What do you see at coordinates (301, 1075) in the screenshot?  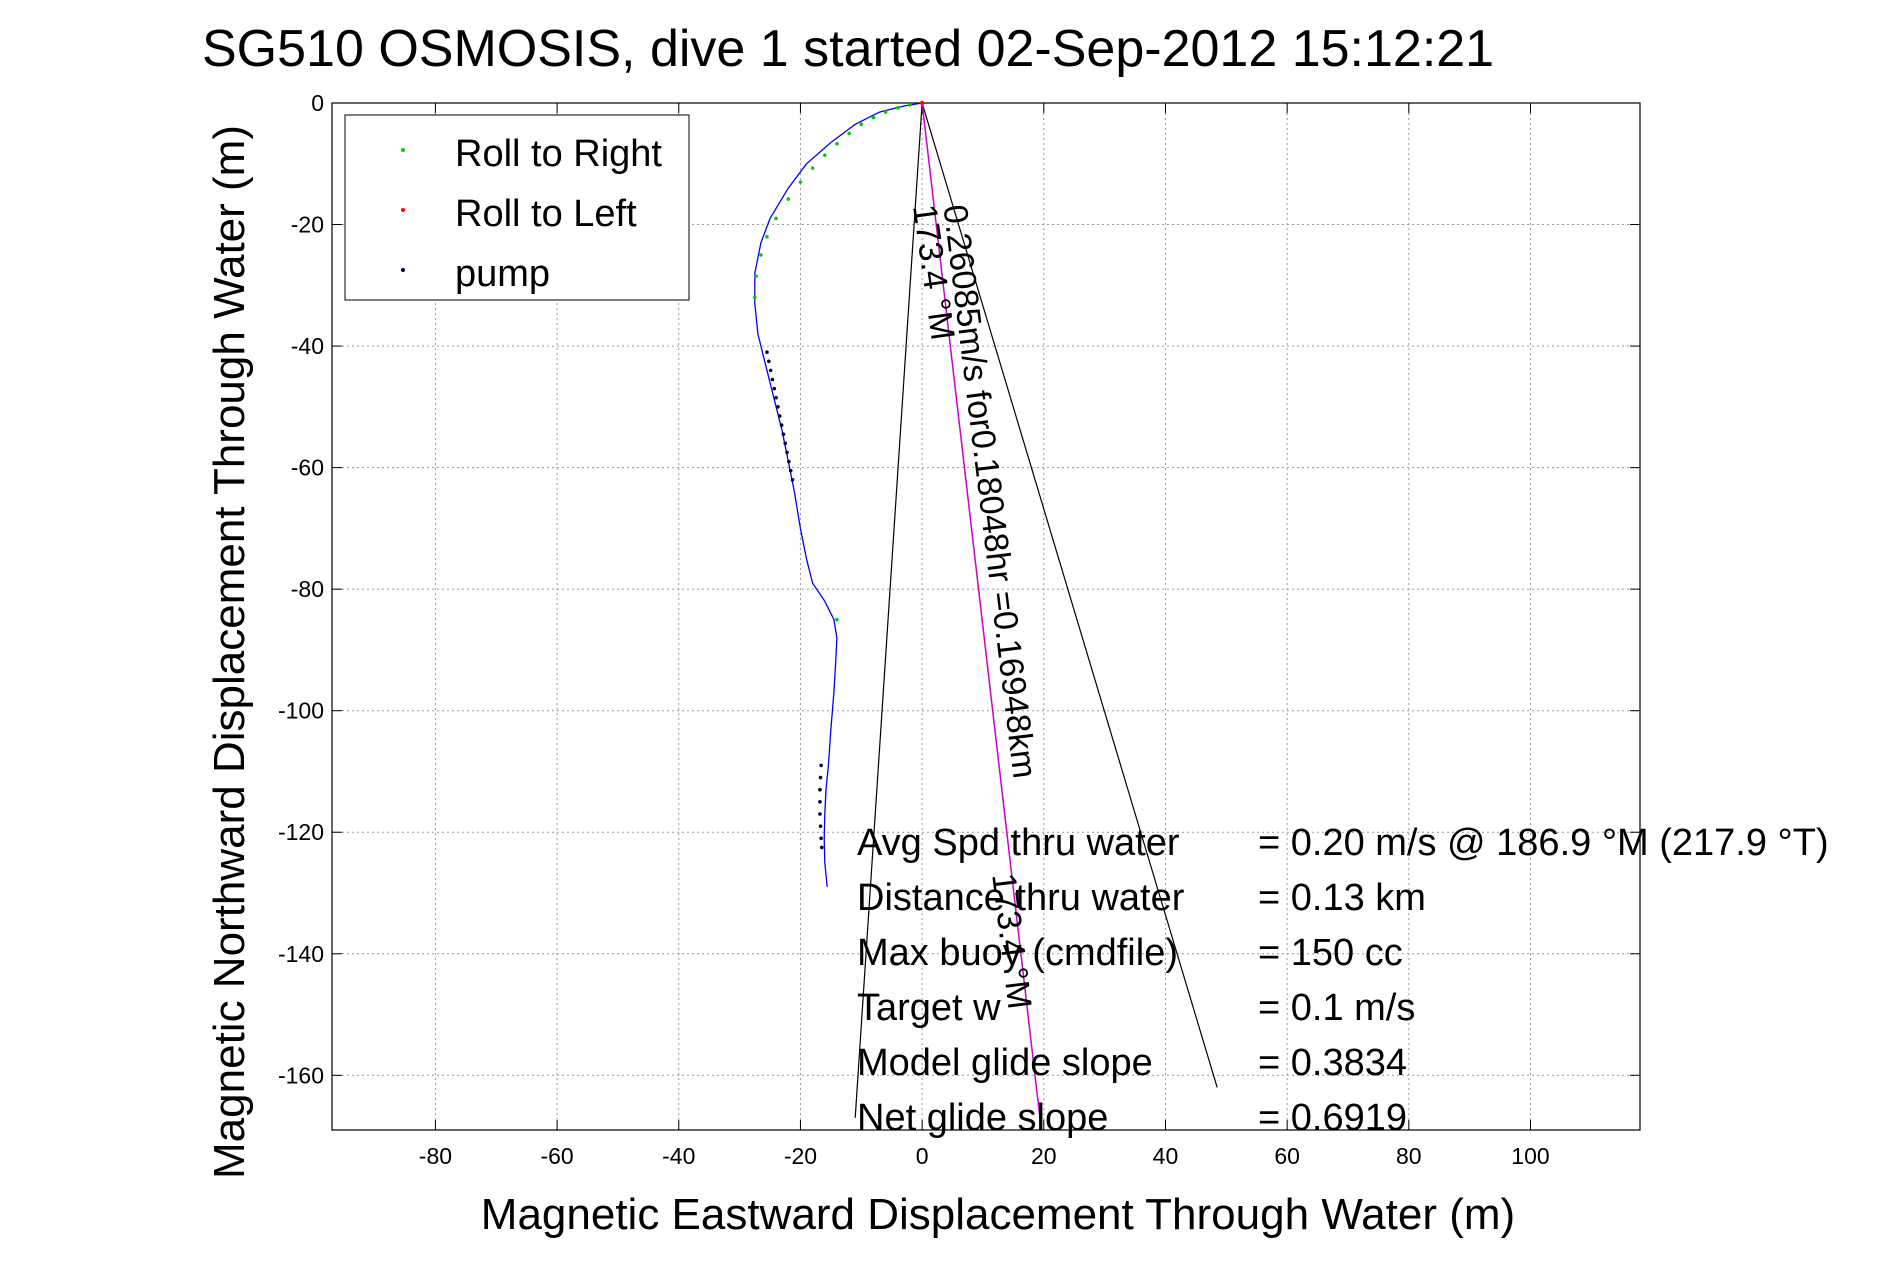 I see `y-tick-label: -160` at bounding box center [301, 1075].